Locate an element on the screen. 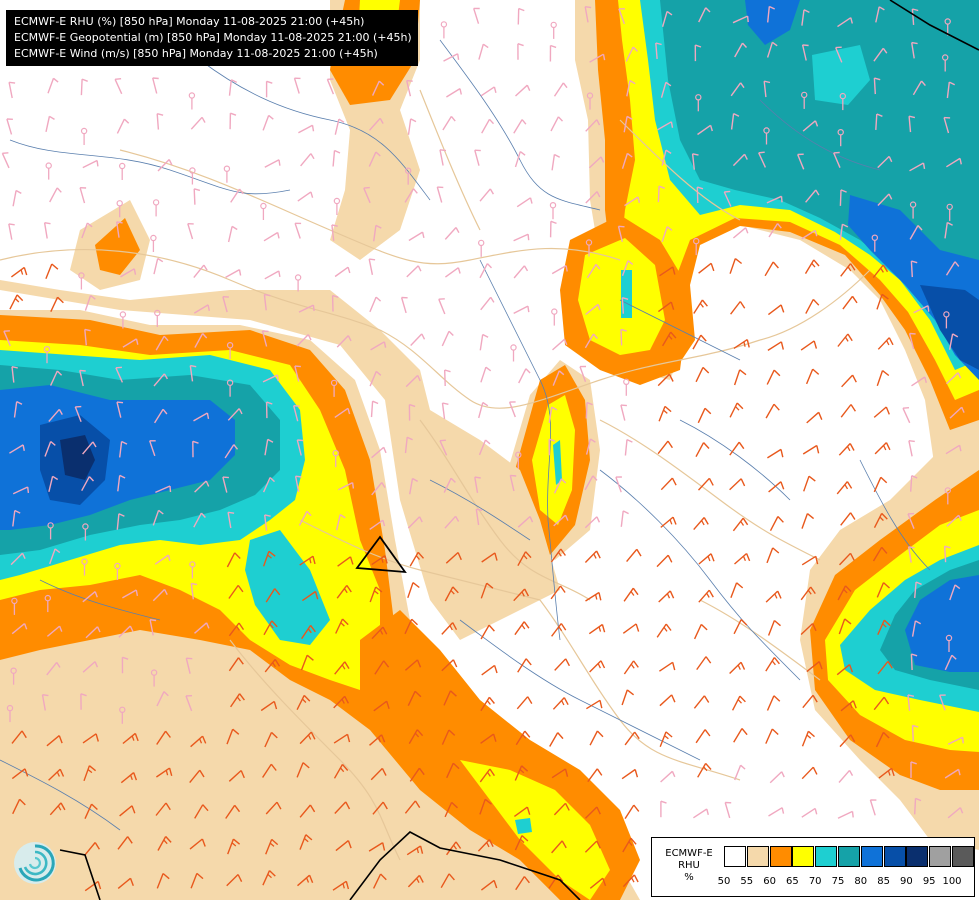  country-border is located at coordinates (190, 290).